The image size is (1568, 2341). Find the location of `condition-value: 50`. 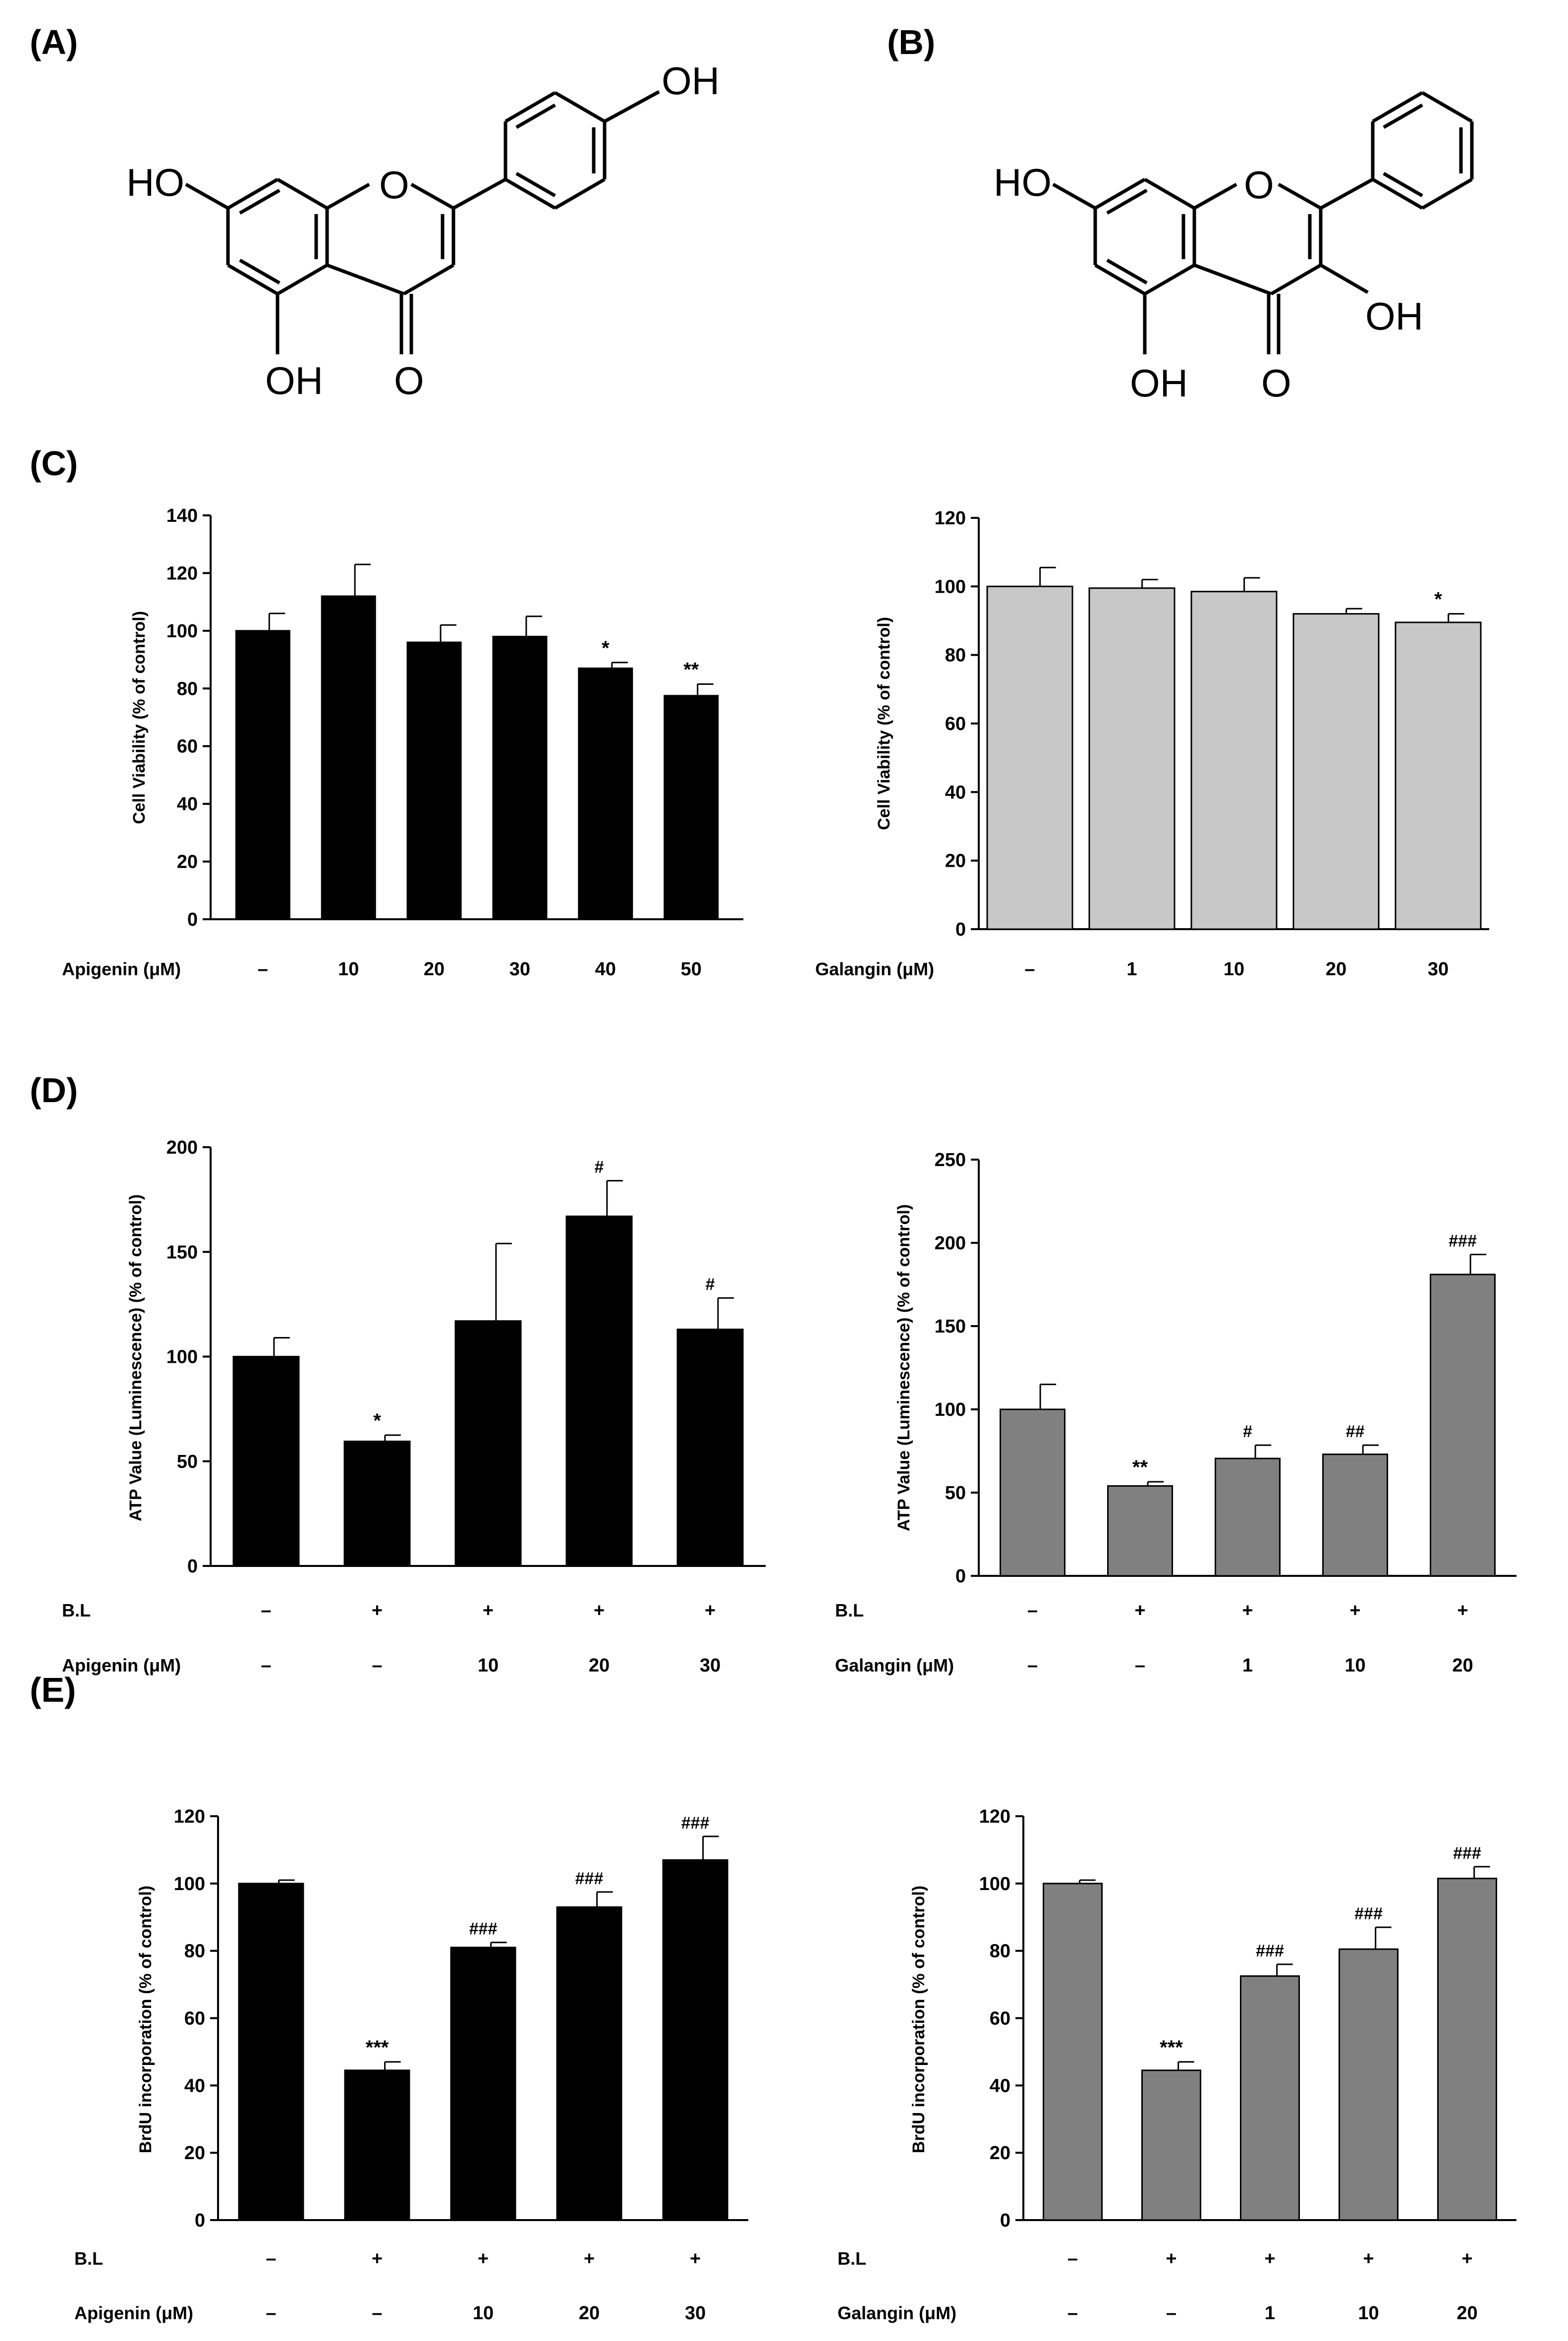

condition-value: 50 is located at coordinates (691, 969).